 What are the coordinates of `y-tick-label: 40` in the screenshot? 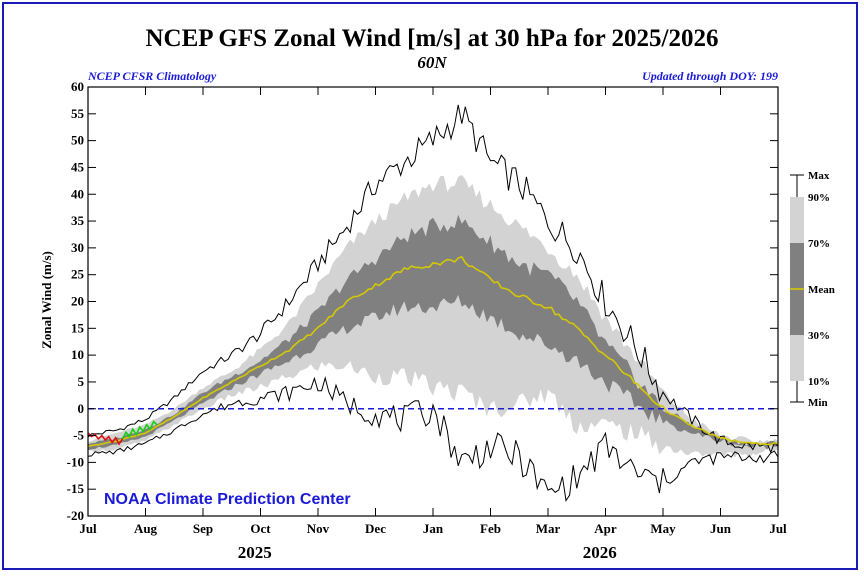 It's located at (77, 193).